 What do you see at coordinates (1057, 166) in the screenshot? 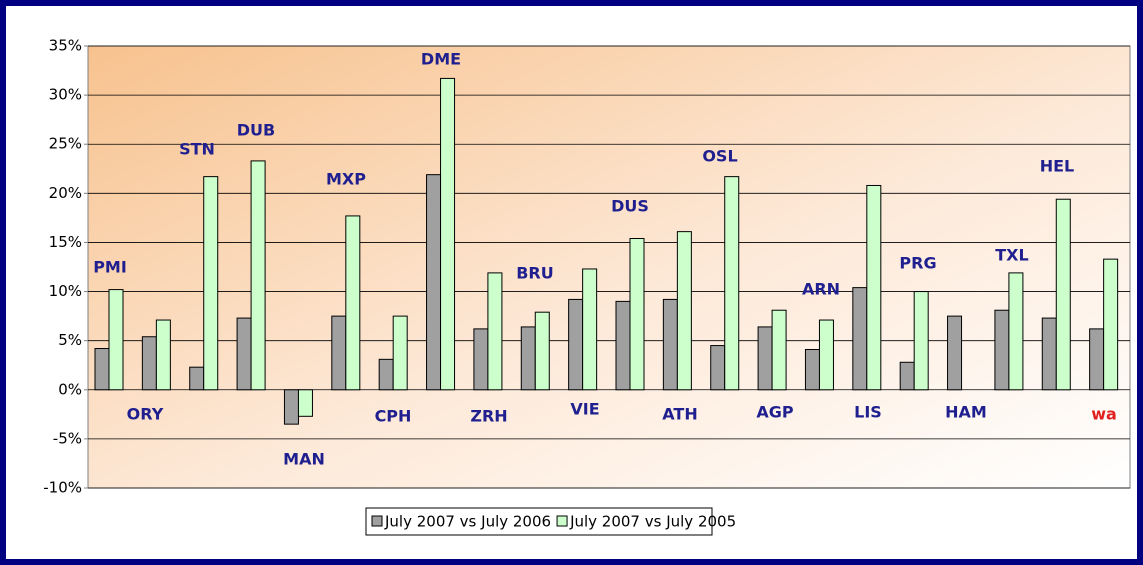
I see `category-label: HEL` at bounding box center [1057, 166].